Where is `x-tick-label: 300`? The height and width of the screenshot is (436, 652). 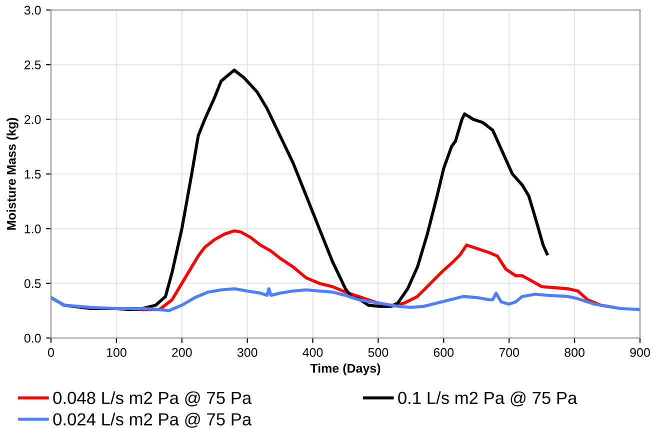 x-tick-label: 300 is located at coordinates (247, 352).